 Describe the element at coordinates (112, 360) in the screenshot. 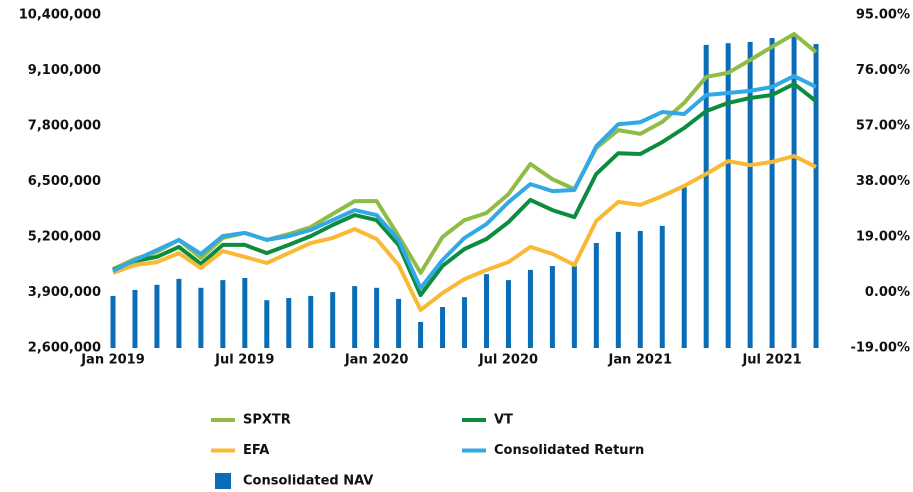

I see `x-tick-label: Jan 2019` at that location.